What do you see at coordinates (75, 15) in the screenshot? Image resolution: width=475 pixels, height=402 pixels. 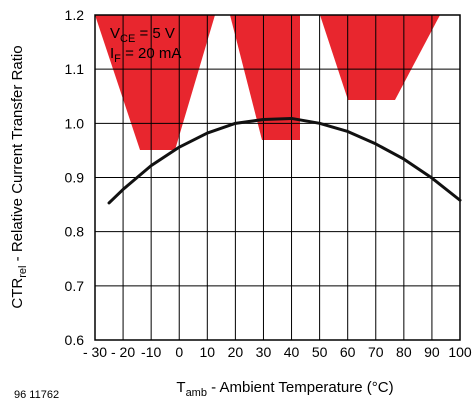 I see `y-tick-label: 1.2` at bounding box center [75, 15].